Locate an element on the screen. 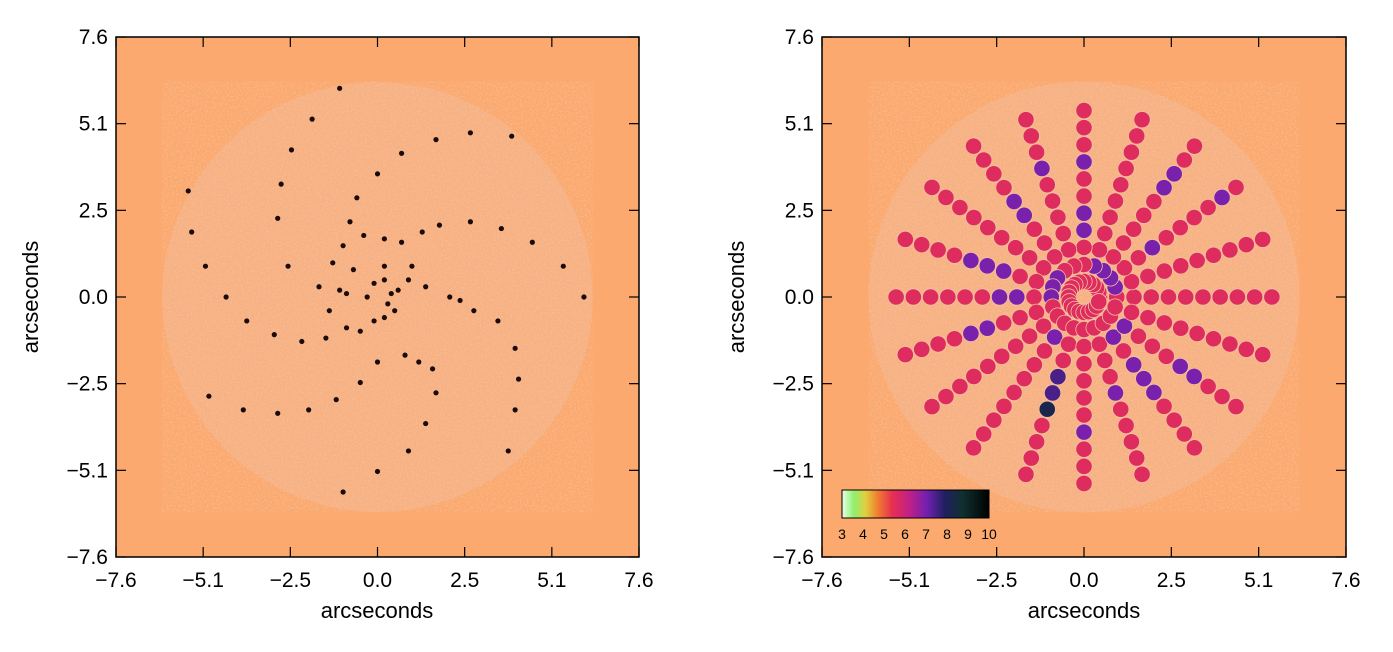  left-y-tick-labels: 7.6 5.1 2.5 0.0 −2.5 −5.1 −7.6 is located at coordinates (87, 297).